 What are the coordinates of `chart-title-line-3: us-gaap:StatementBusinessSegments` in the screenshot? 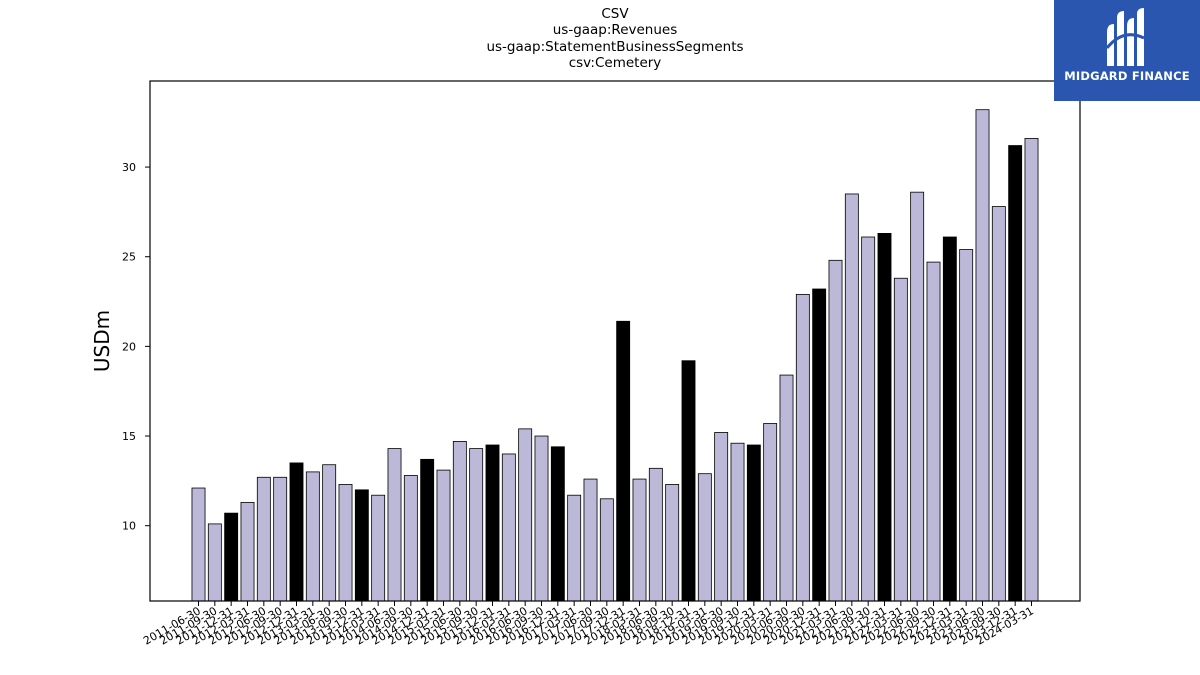 It's located at (615, 46).